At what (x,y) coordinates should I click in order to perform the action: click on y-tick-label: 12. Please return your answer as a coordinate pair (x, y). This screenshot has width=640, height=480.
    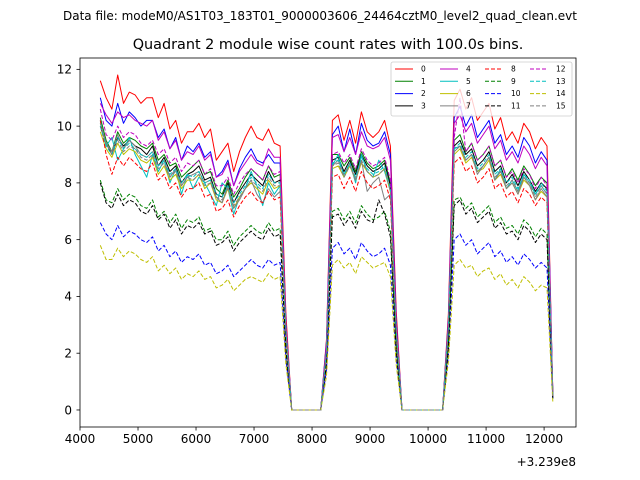
    Looking at the image, I should click on (64, 70).